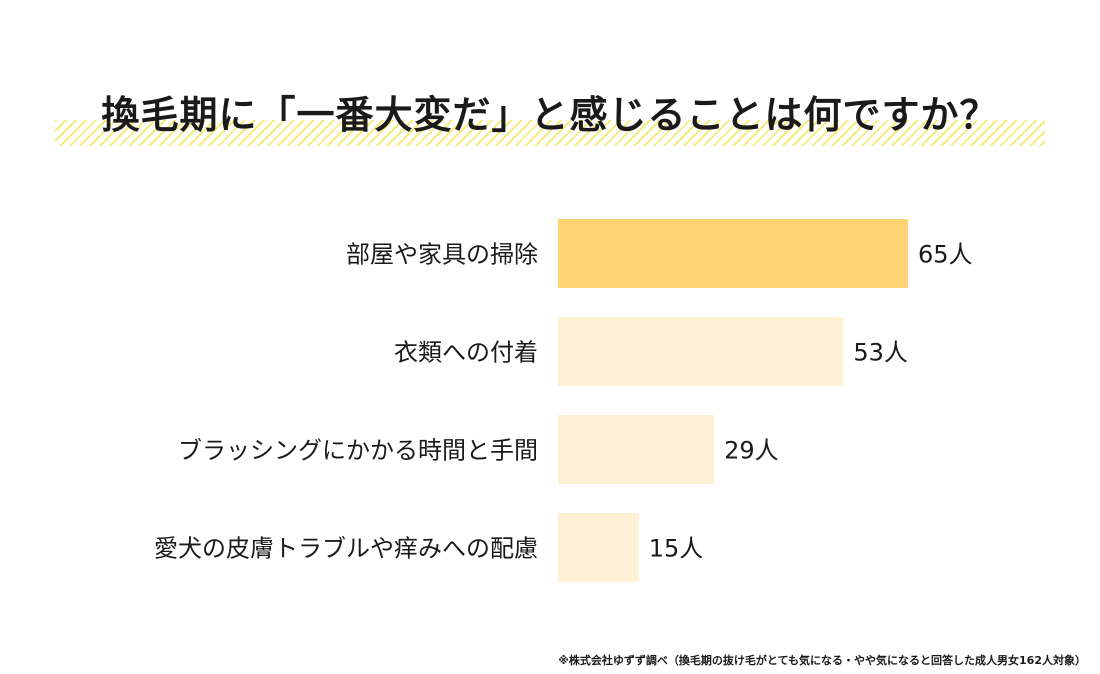  I want to click on category-label-3: 愛犬の皮膚トラブルや痒みへの配慮, so click(346, 549).